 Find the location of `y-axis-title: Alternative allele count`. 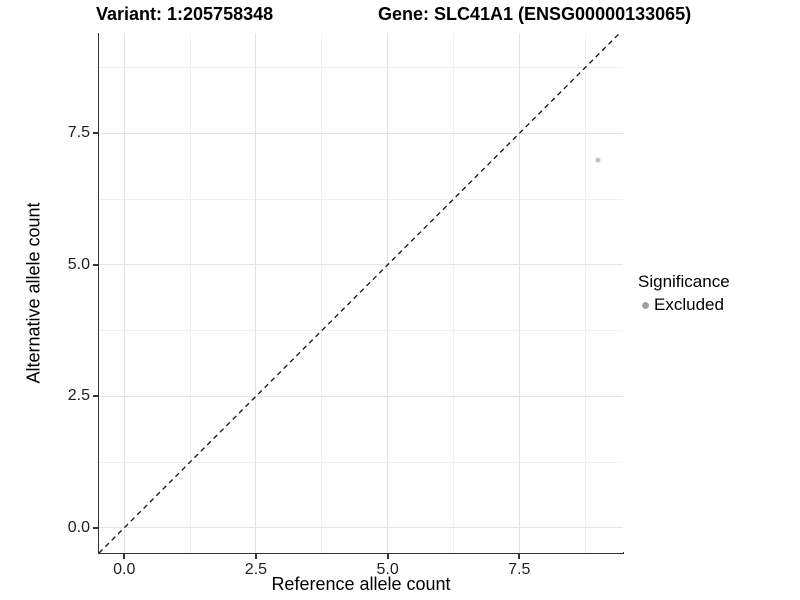

y-axis-title: Alternative allele count is located at coordinates (33, 293).